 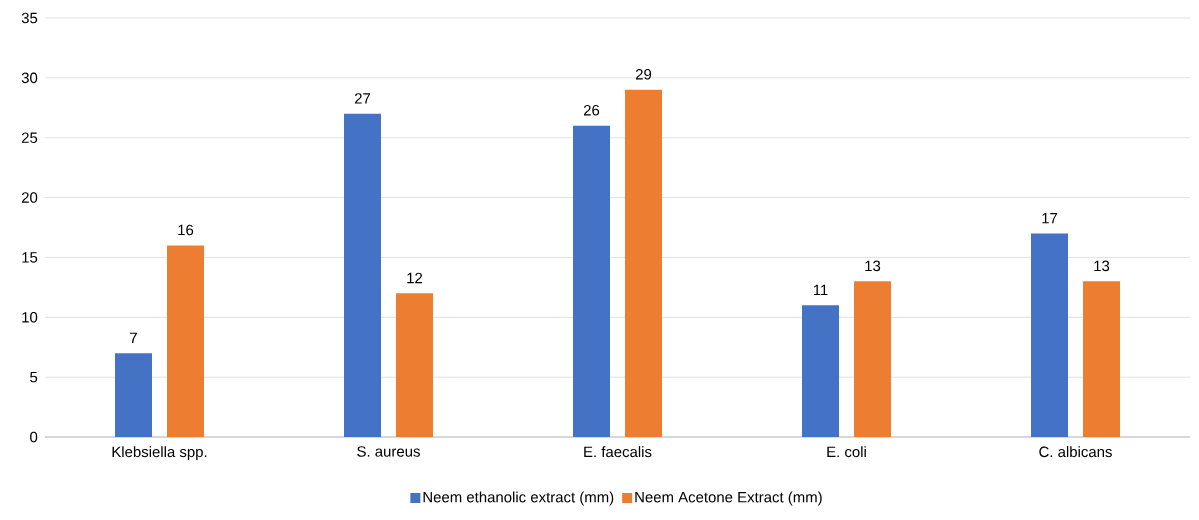 What do you see at coordinates (133, 337) in the screenshot?
I see `data-label: 7` at bounding box center [133, 337].